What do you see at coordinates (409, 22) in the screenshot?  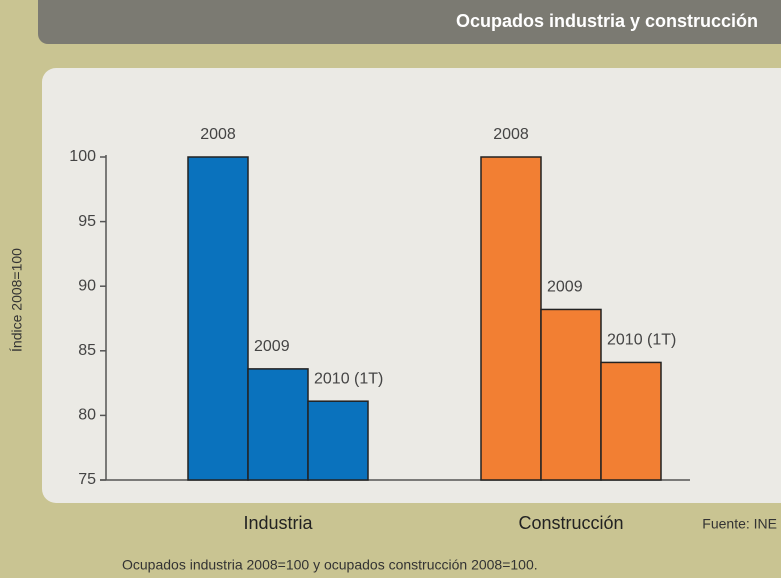 I see `header-bar` at bounding box center [409, 22].